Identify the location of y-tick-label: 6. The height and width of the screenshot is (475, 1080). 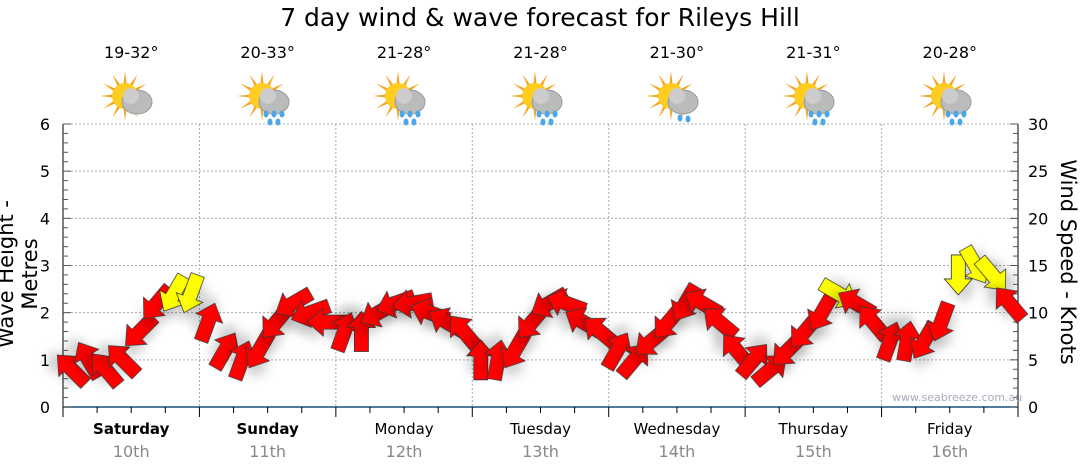
(45, 124).